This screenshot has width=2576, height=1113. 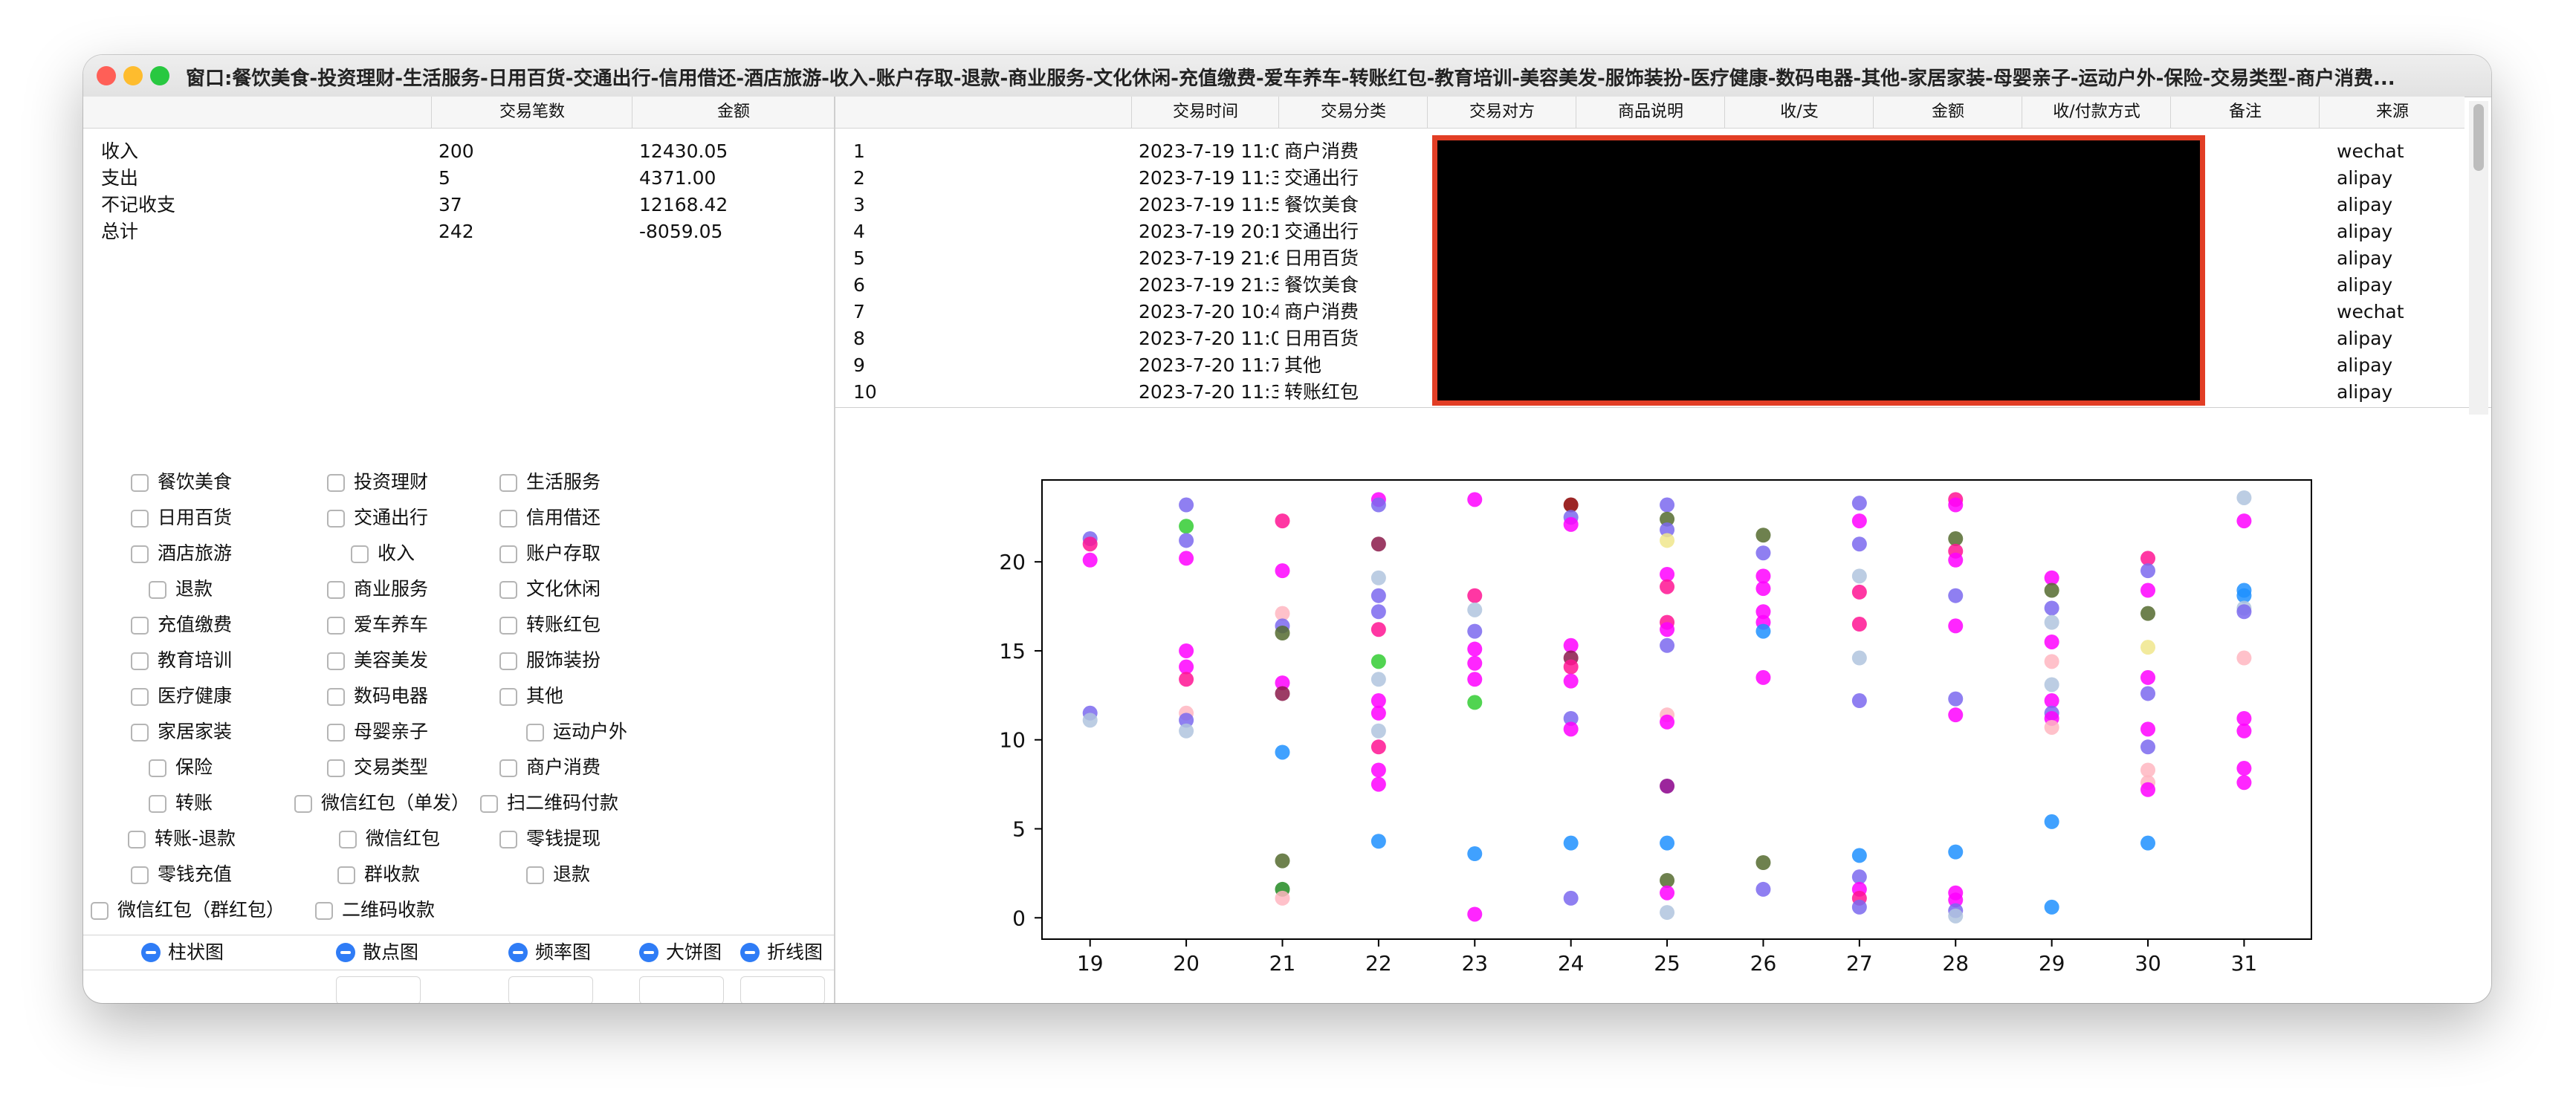 I want to click on tx-header-source: 来源, so click(x=2392, y=112).